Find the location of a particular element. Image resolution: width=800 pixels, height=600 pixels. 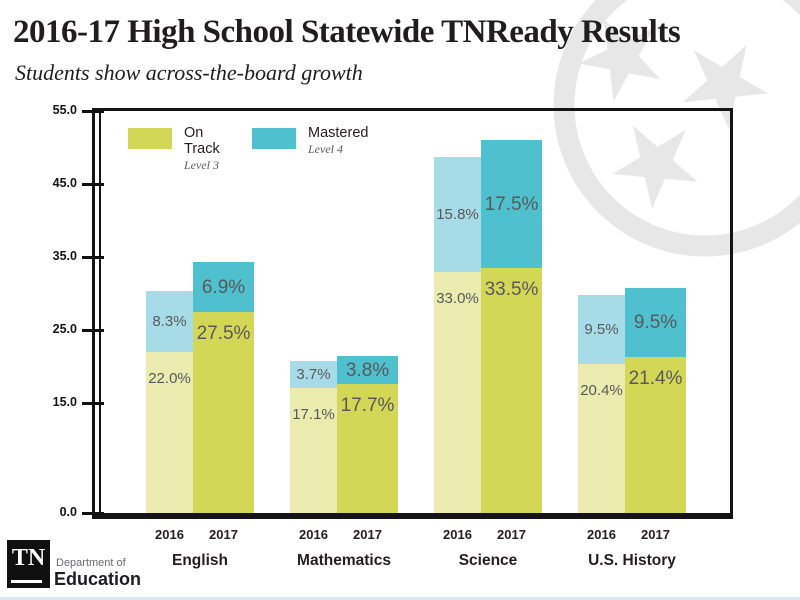

value-label-mastered: 3.8% is located at coordinates (367, 370).